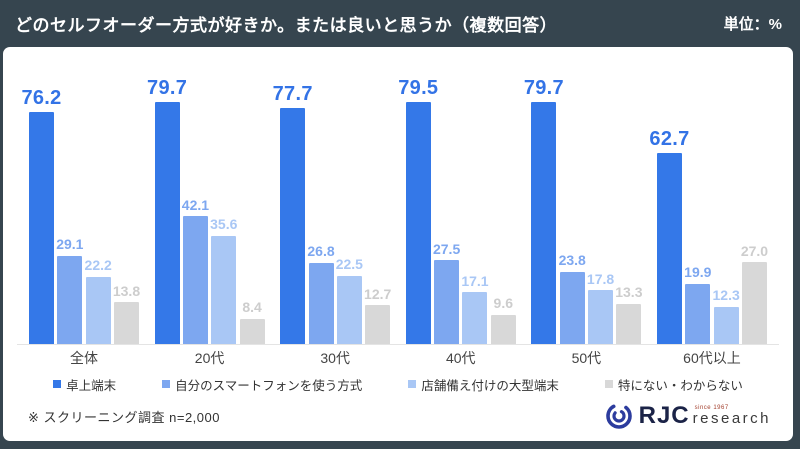 The image size is (800, 449). I want to click on bar-column: 23.8, so click(572, 298).